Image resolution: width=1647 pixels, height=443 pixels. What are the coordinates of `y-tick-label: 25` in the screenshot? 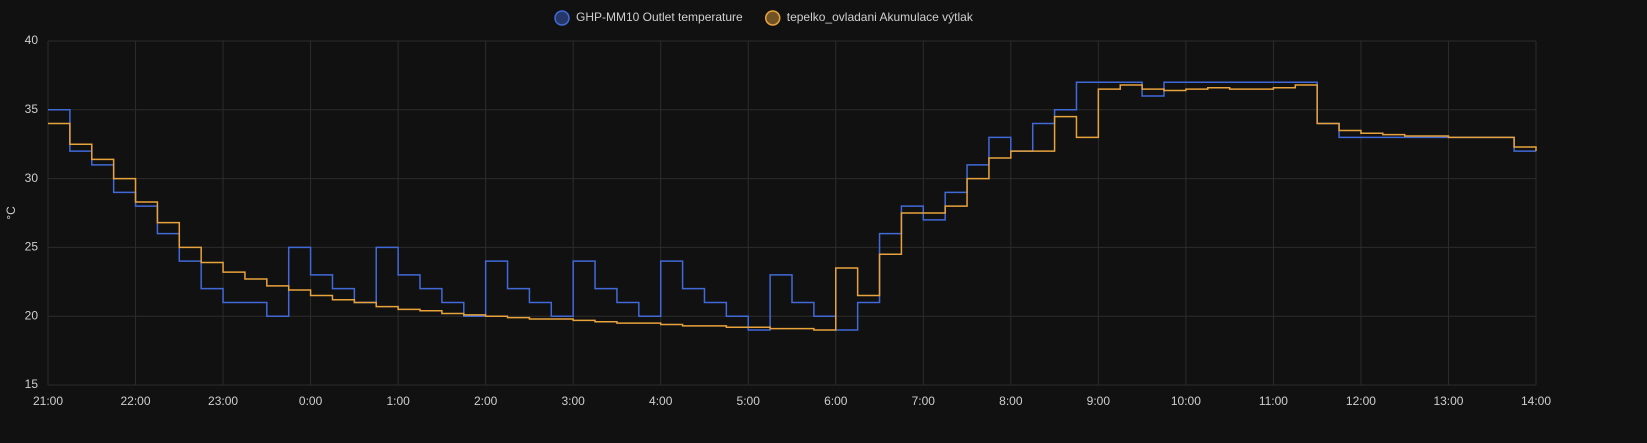 It's located at (32, 247).